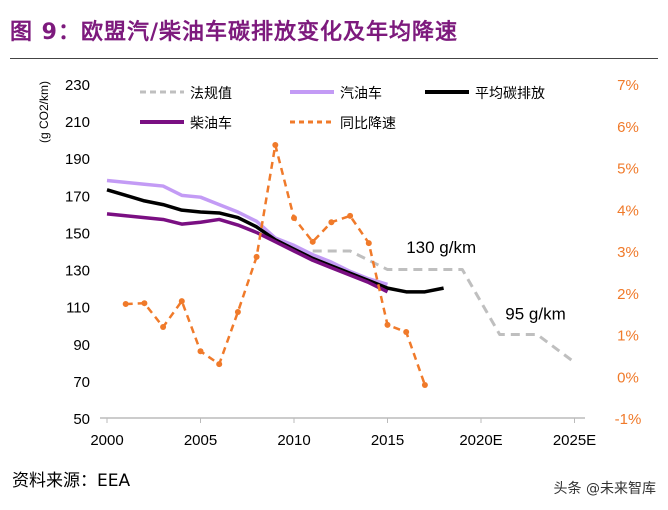  I want to click on y2-tick-label: 5%, so click(628, 169).